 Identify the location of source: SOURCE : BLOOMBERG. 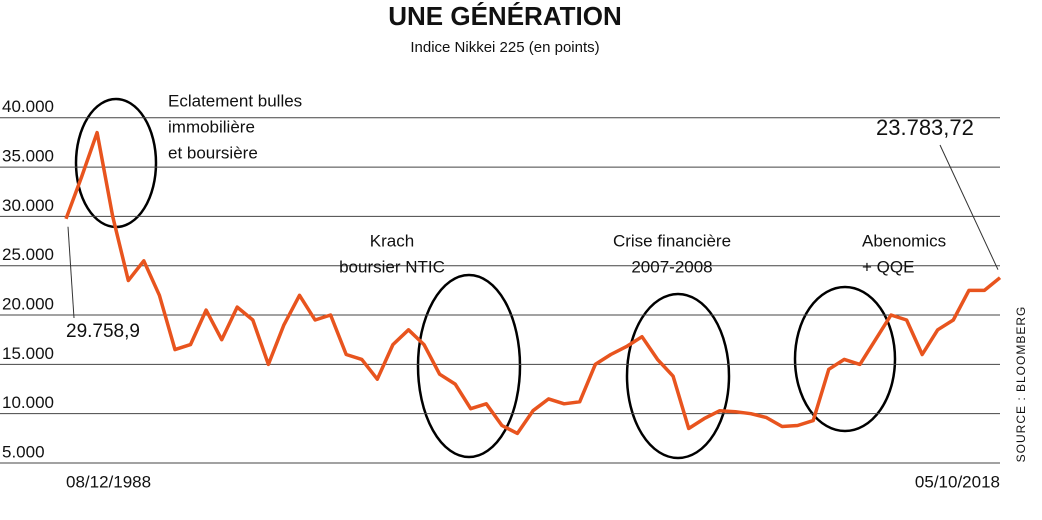
(1021, 384).